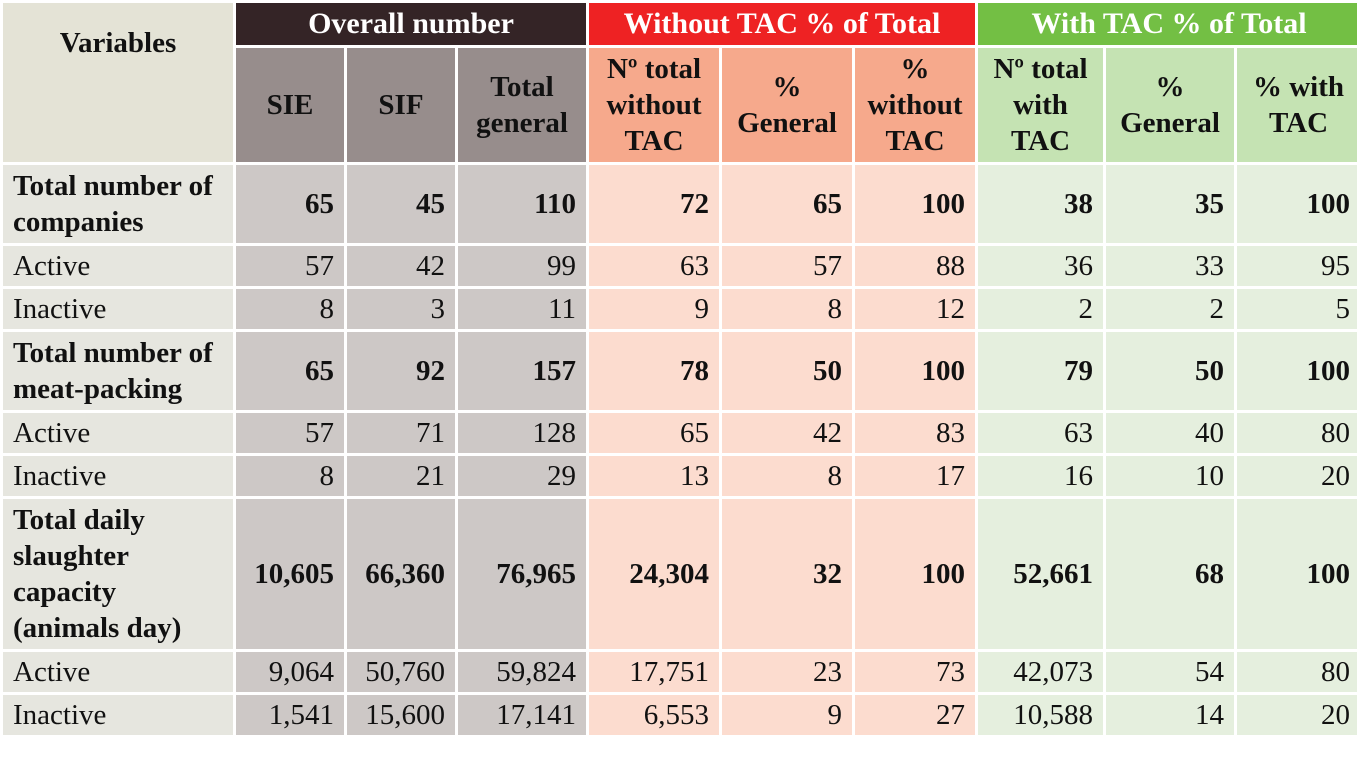  I want to click on variables-header: Variables, so click(118, 82).